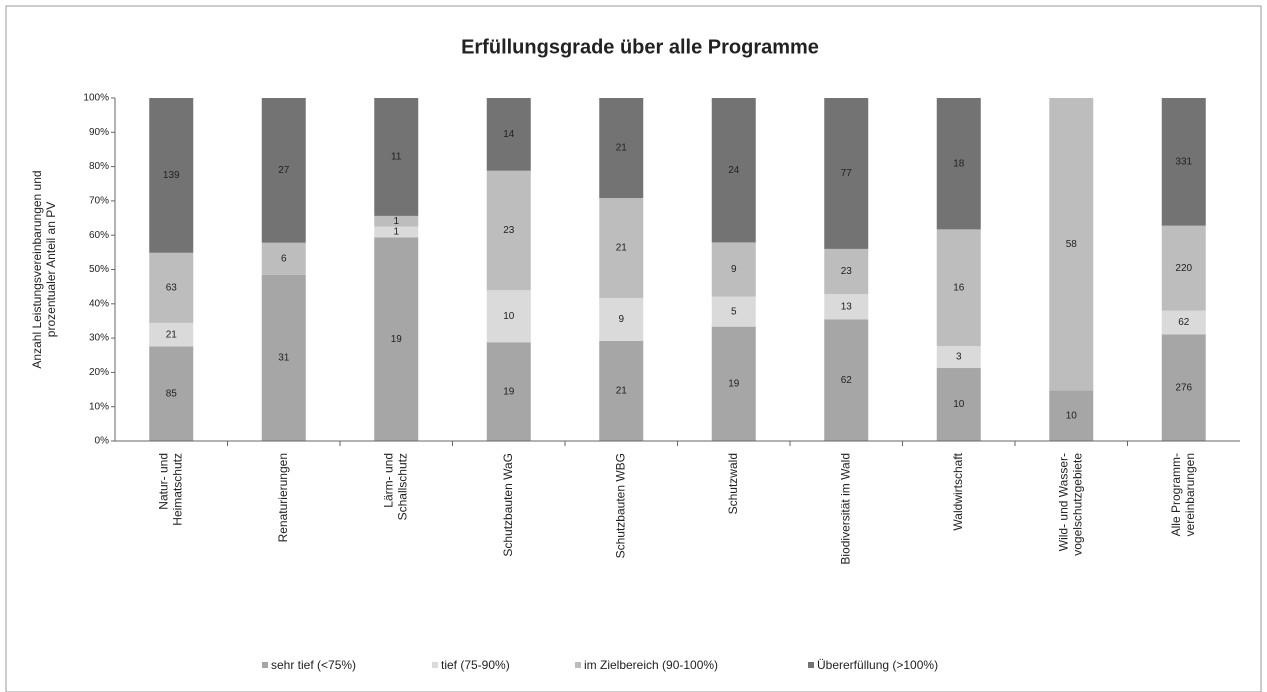 The height and width of the screenshot is (692, 1267). I want to click on x-tick-label: Natur- und, so click(163, 481).